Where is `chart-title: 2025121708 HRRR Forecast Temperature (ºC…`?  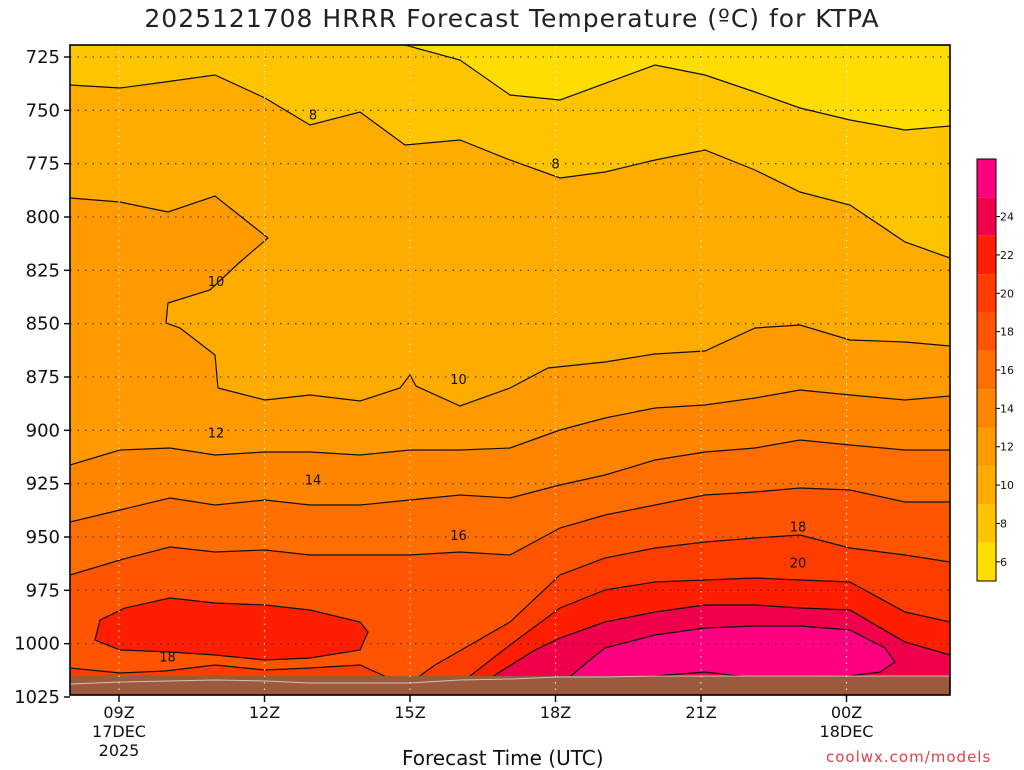
chart-title: 2025121708 HRRR Forecast Temperature (ºC… is located at coordinates (512, 18).